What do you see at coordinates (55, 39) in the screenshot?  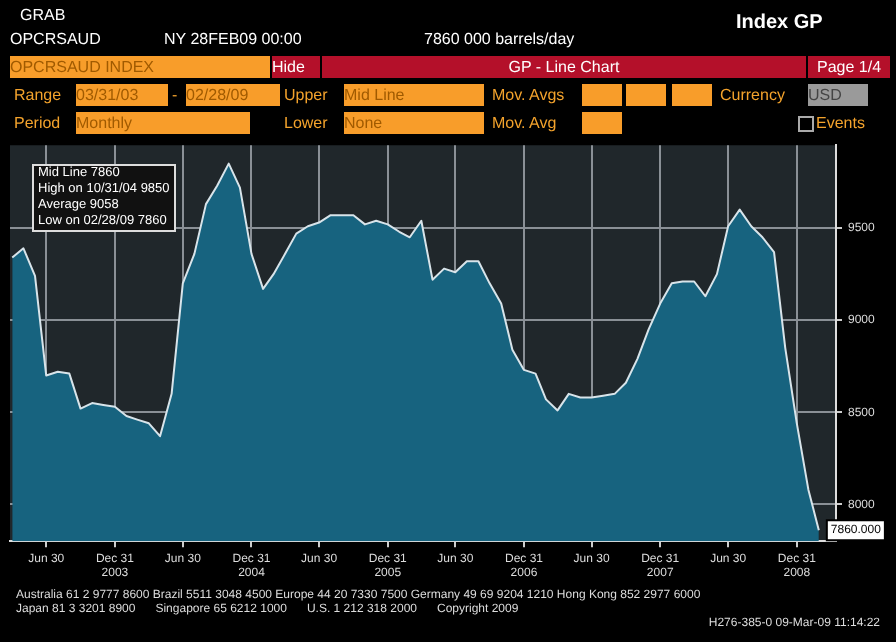 I see `text: OPCRSAUD` at bounding box center [55, 39].